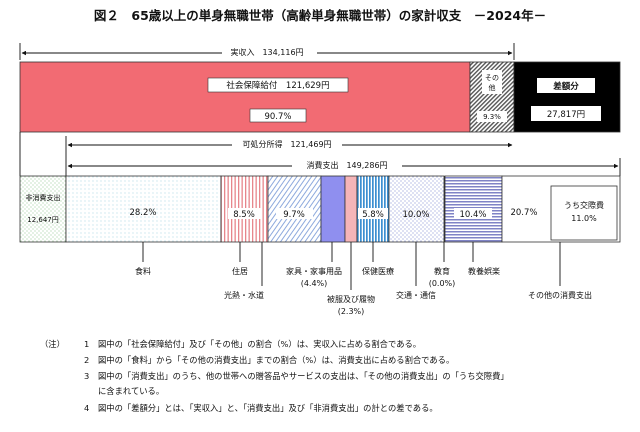 Image resolution: width=640 pixels, height=432 pixels. I want to click on label-education: 教育, so click(442, 271).